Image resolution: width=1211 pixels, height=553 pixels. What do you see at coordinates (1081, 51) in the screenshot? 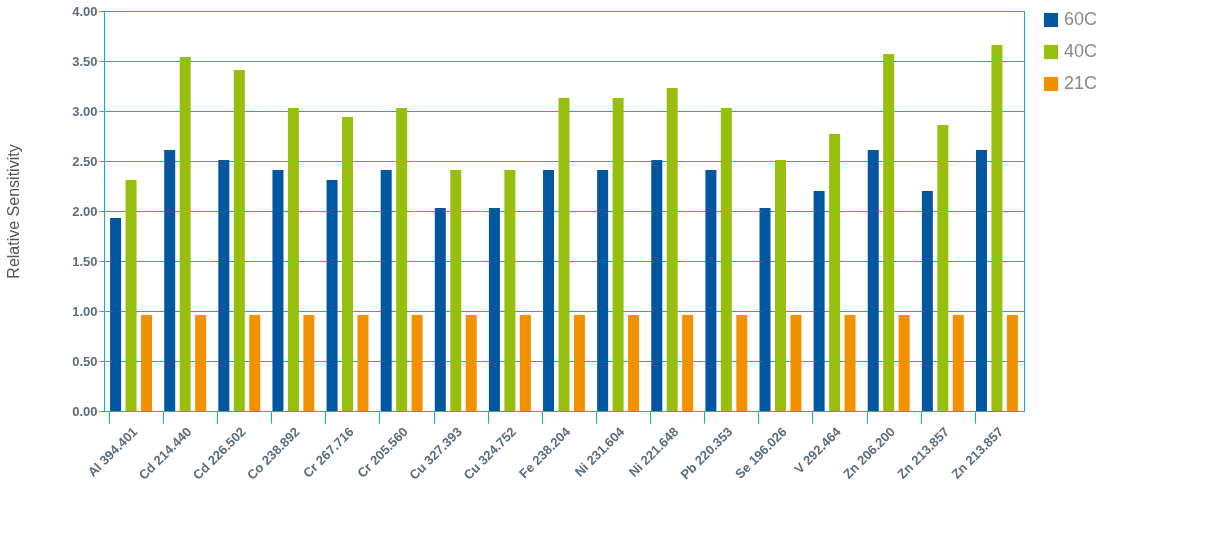
I see `legend-label: 40C` at bounding box center [1081, 51].